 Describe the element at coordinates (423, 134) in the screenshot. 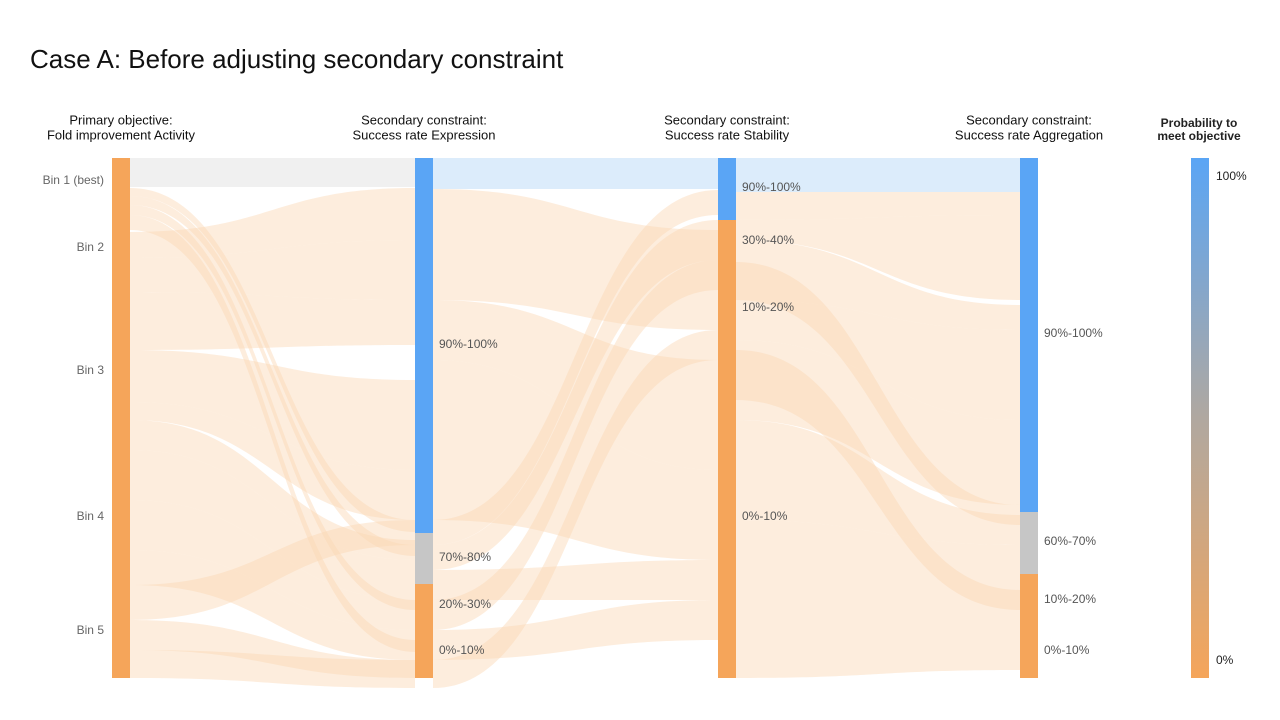

I see `column-header: Success rate Expression` at that location.